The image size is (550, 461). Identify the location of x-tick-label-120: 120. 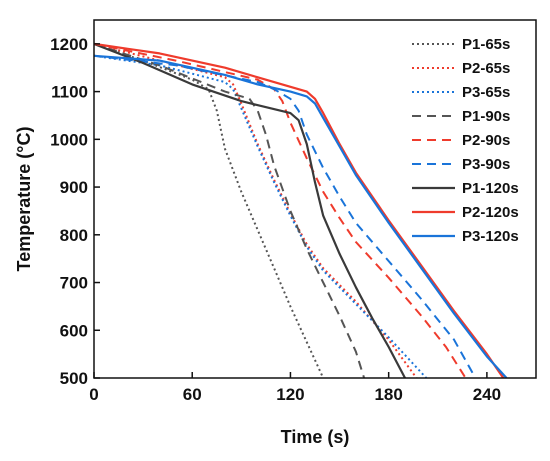
(290, 394).